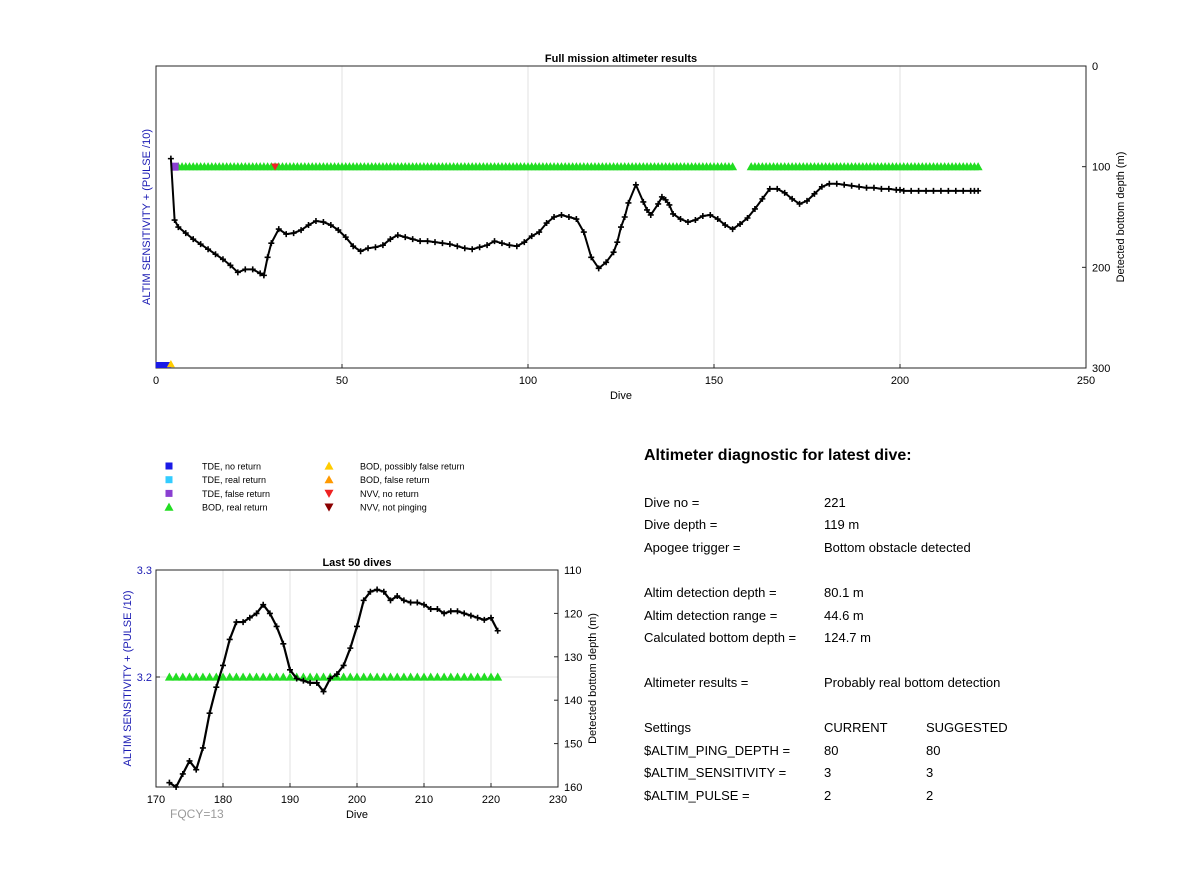 The height and width of the screenshot is (885, 1200). I want to click on settings-header: Settings, so click(667, 727).